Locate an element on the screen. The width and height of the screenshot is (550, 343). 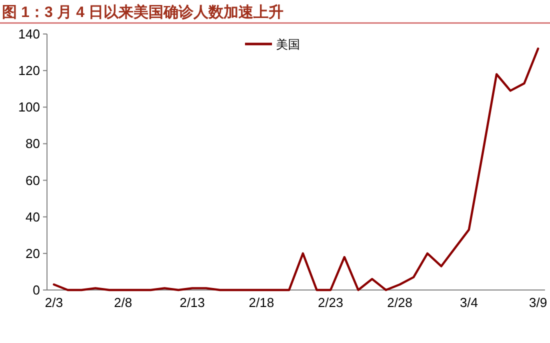
y-tick-label: 40 is located at coordinates (33, 216).